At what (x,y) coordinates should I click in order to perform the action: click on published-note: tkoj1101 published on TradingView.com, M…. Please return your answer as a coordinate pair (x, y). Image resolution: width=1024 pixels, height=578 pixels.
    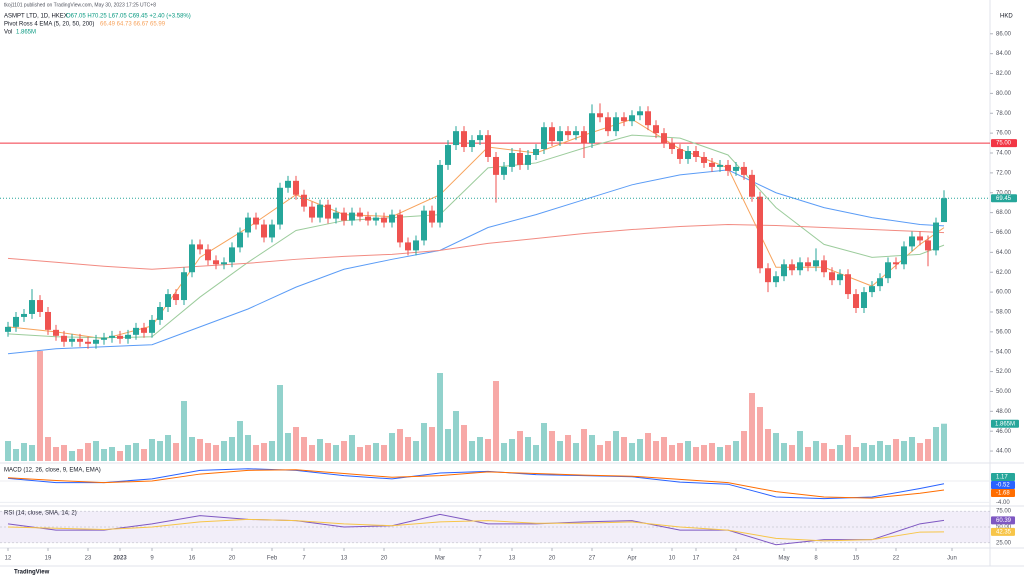
    Looking at the image, I should click on (80, 5).